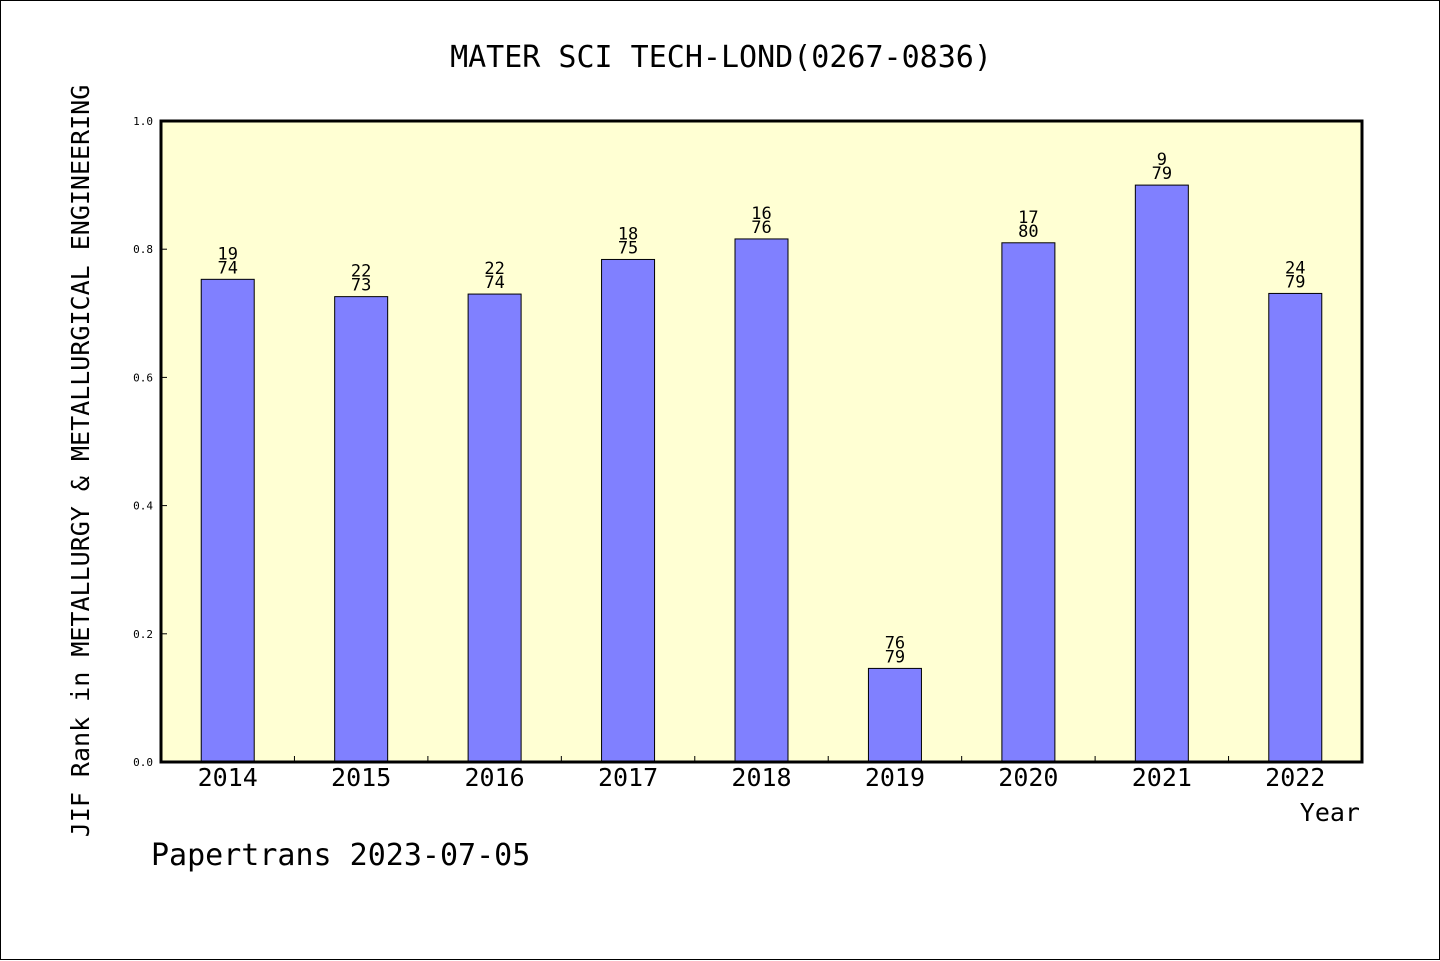  I want to click on y-tick-label: 0.6, so click(143, 377).